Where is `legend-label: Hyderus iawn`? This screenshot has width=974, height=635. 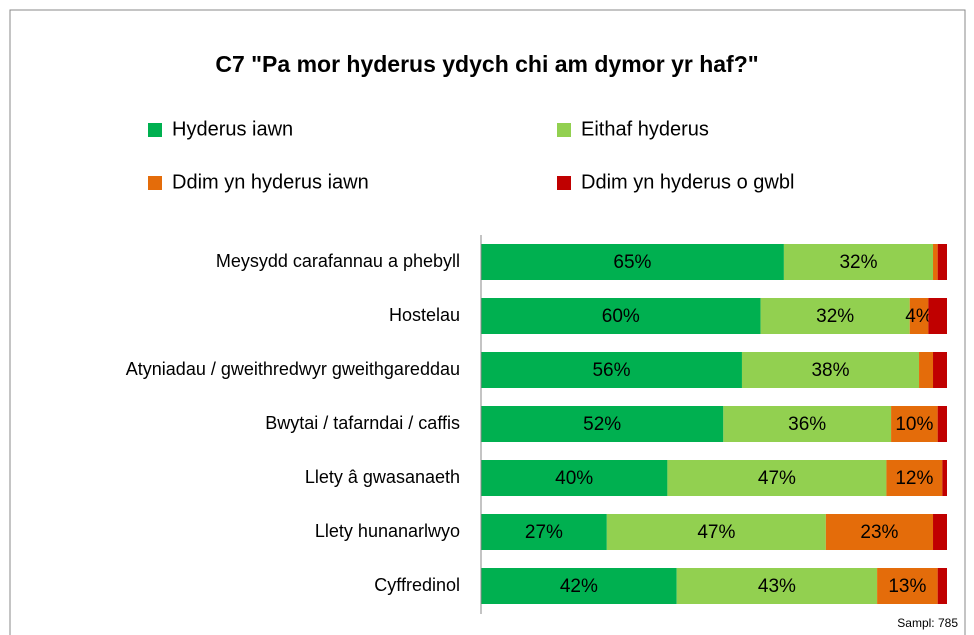 legend-label: Hyderus iawn is located at coordinates (232, 129).